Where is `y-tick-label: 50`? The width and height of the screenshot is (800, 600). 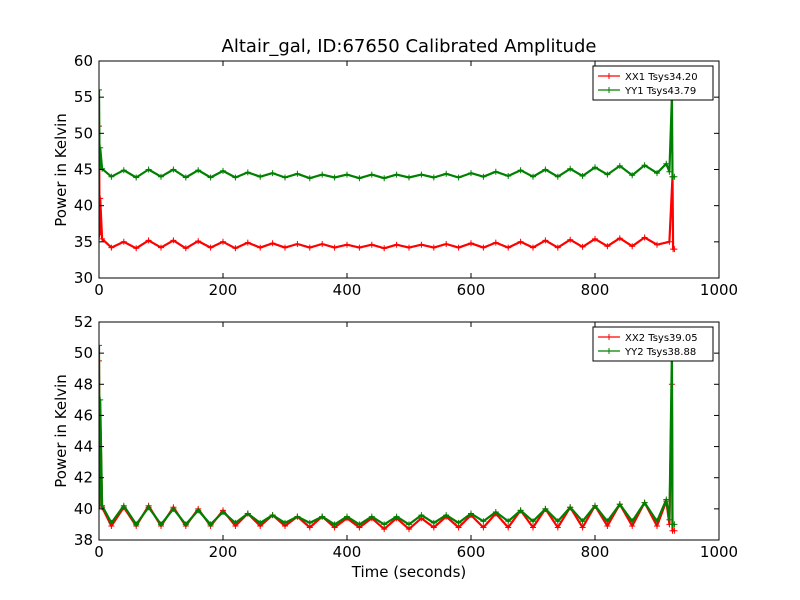 y-tick-label: 50 is located at coordinates (83, 353).